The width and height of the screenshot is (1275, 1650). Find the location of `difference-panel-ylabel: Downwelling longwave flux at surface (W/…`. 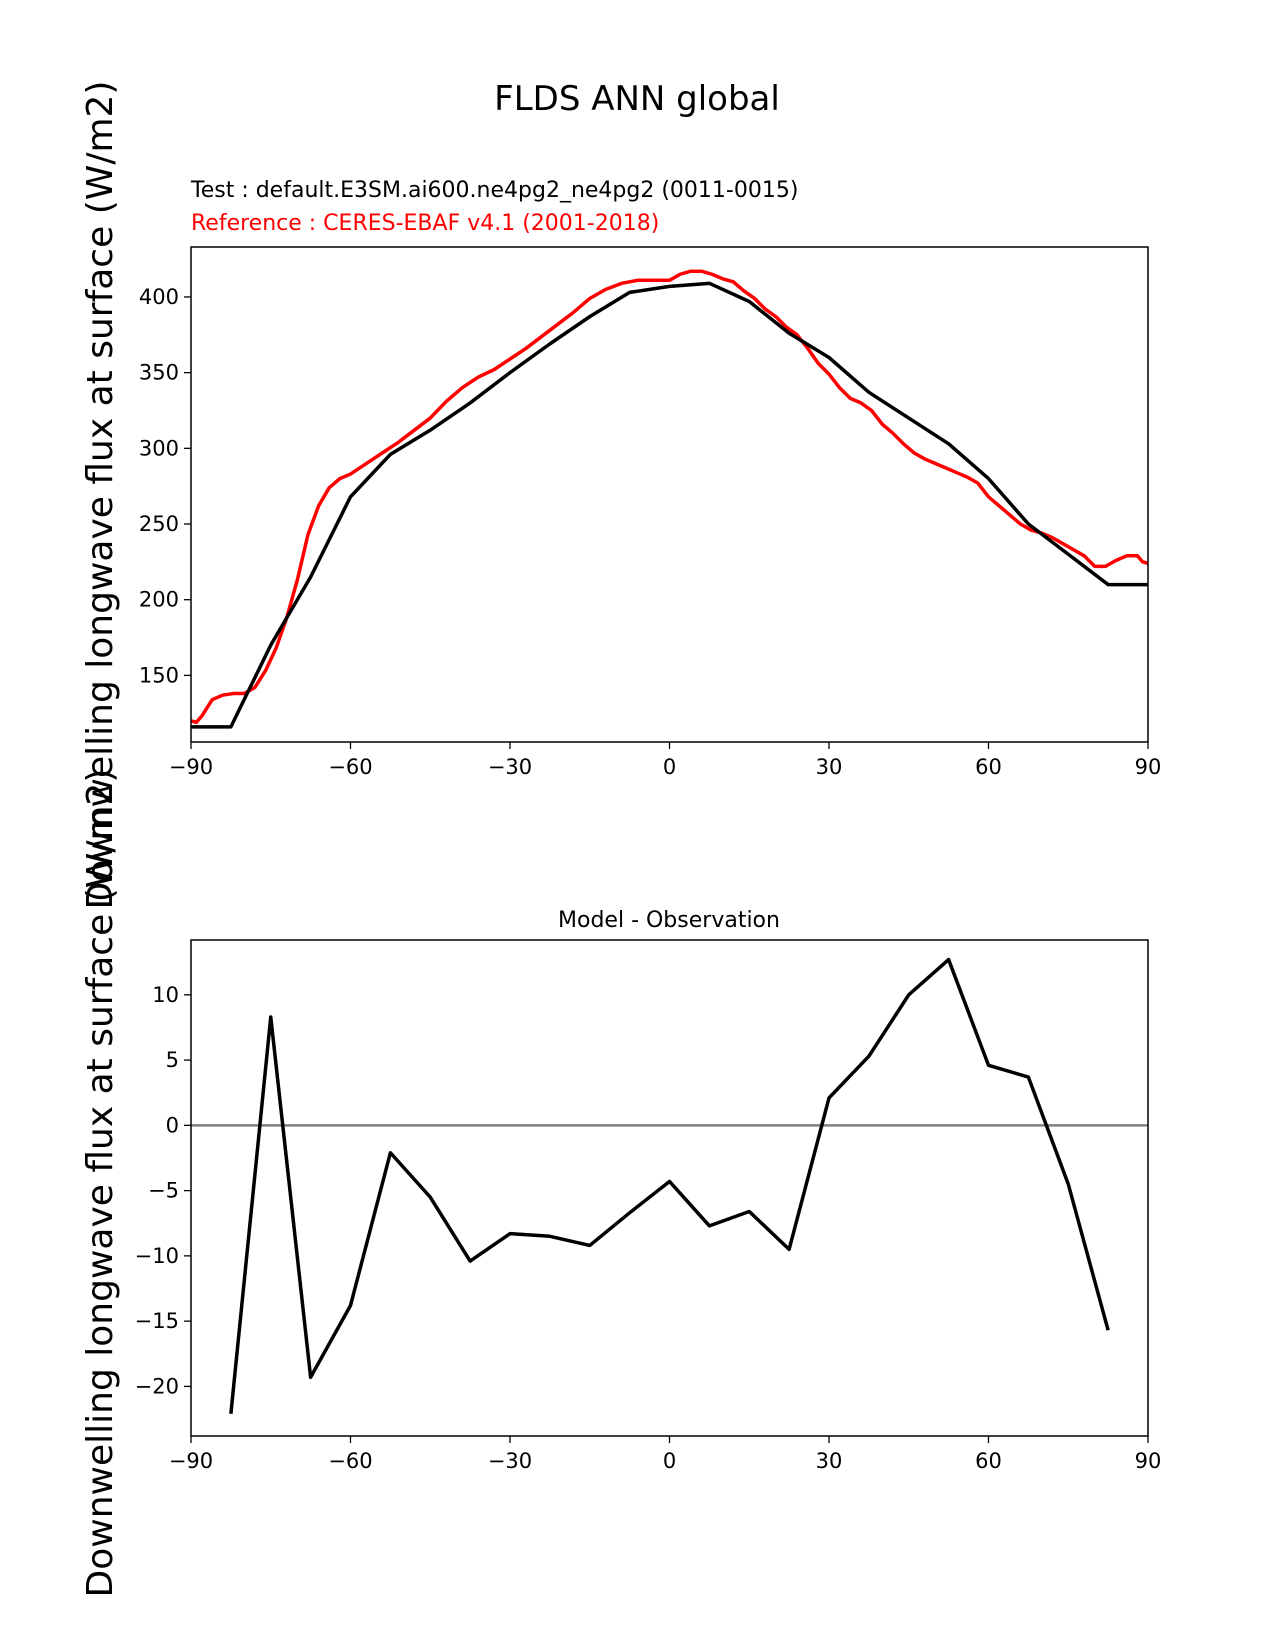

difference-panel-ylabel: Downwelling longwave flux at surface (W/… is located at coordinates (100, 1183).